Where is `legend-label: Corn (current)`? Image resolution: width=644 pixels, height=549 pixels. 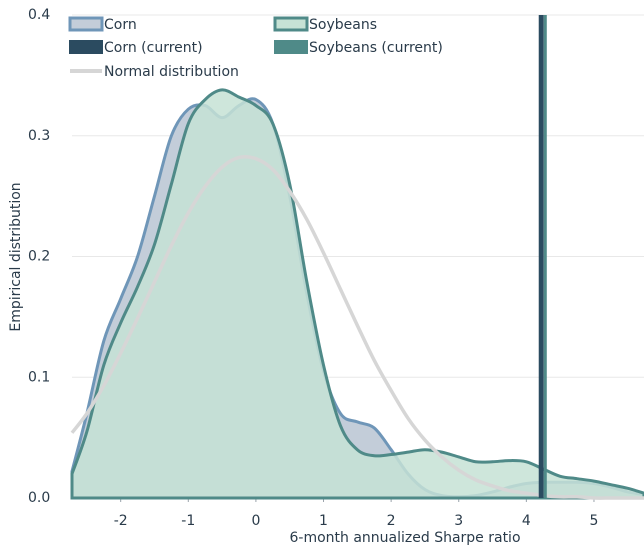
legend-label: Corn (current) is located at coordinates (153, 48).